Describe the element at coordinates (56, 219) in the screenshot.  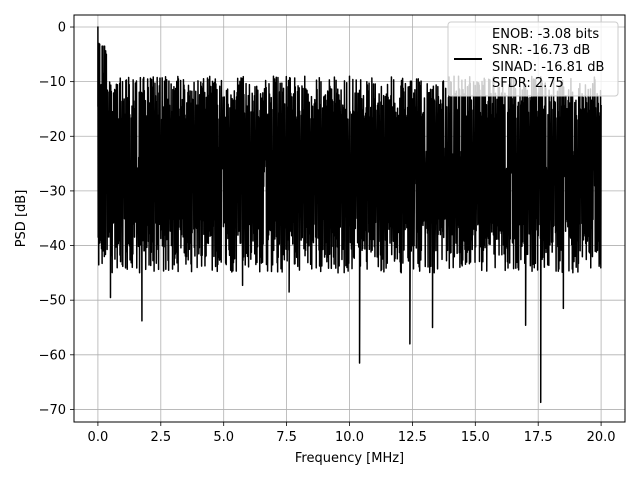
I see `y-axis-ticks: 0 −10 −20 −30 −40 −50 −60 −70` at that location.